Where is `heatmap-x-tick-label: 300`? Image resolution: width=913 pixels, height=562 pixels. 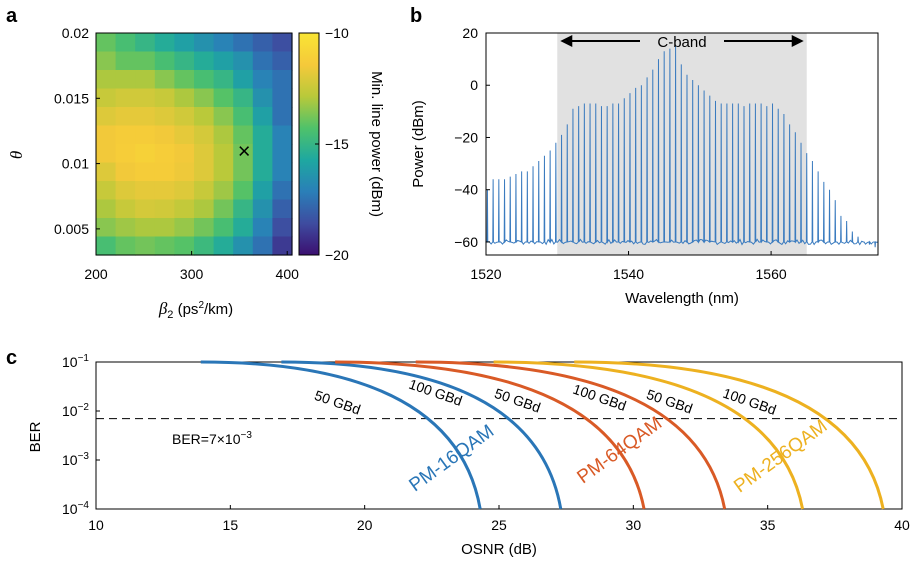 heatmap-x-tick-label: 300 is located at coordinates (192, 274).